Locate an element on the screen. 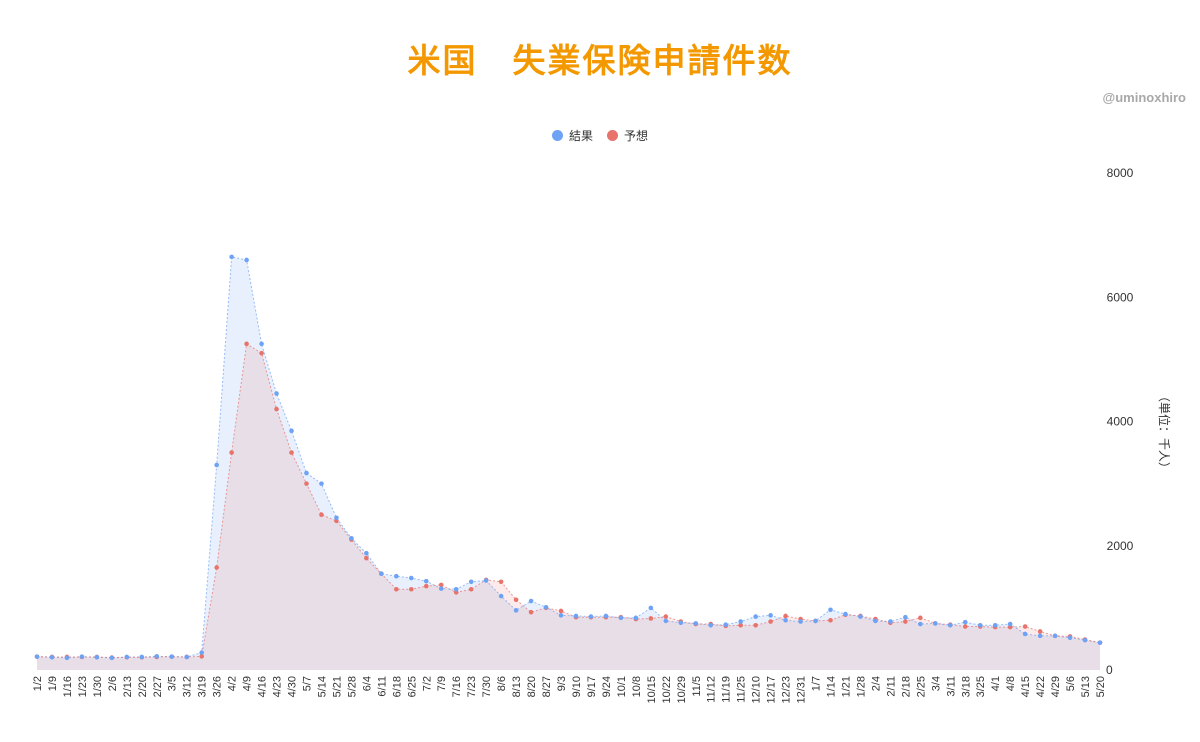 Image resolution: width=1200 pixels, height=742 pixels. legend-item-actual: 結果 is located at coordinates (572, 135).